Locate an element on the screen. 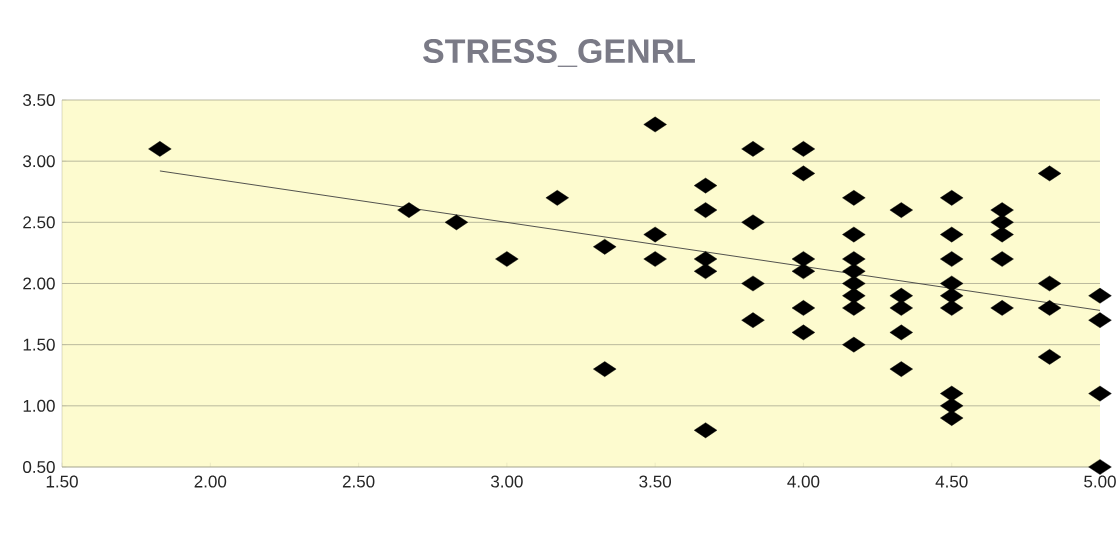 The width and height of the screenshot is (1118, 548). chart-title: STRESS_GENRL is located at coordinates (559, 53).